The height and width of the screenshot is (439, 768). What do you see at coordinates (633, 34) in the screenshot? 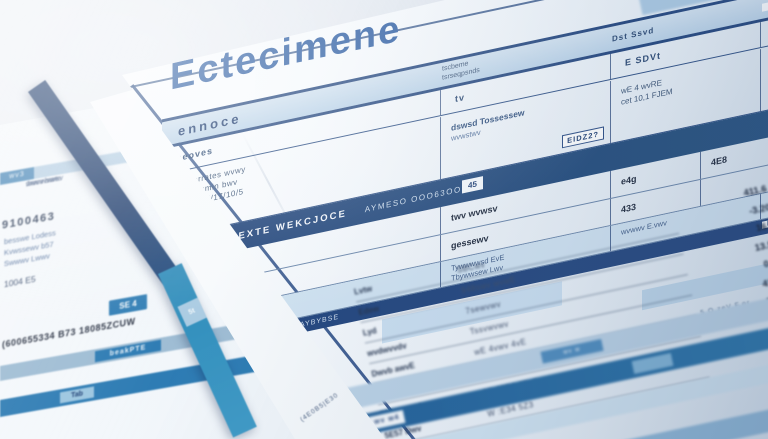
I see `banner-right-text: Dst Ssvd` at bounding box center [633, 34].